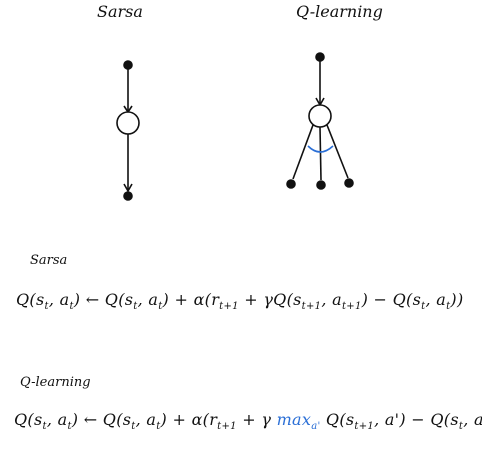 The width and height of the screenshot is (482, 464). What do you see at coordinates (49, 260) in the screenshot?
I see `sarsa-section-label: Sarsa` at bounding box center [49, 260].